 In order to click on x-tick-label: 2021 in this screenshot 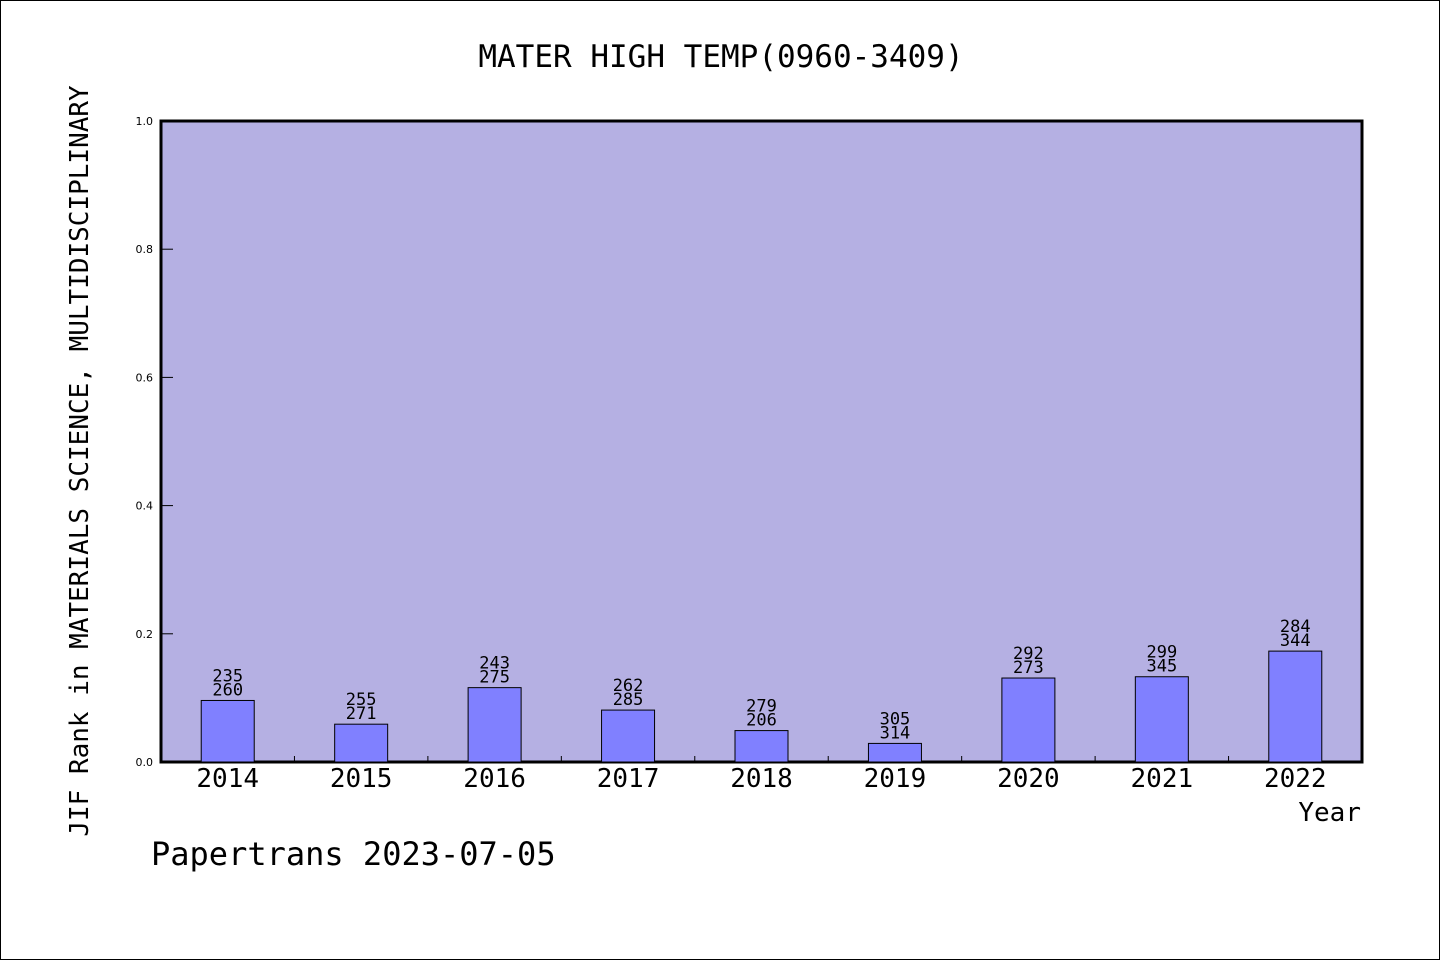, I will do `click(1162, 779)`.